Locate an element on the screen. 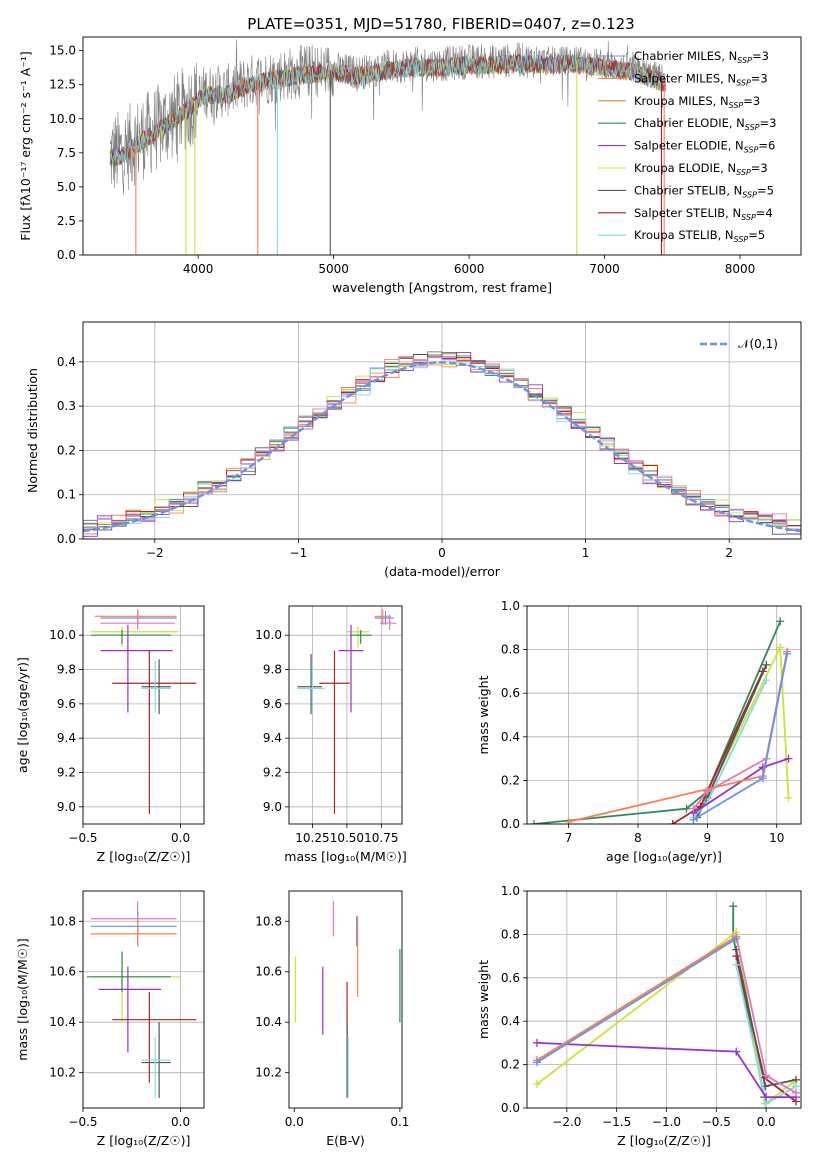 The image size is (819, 1170). x-tick-label: 7000 is located at coordinates (604, 269).